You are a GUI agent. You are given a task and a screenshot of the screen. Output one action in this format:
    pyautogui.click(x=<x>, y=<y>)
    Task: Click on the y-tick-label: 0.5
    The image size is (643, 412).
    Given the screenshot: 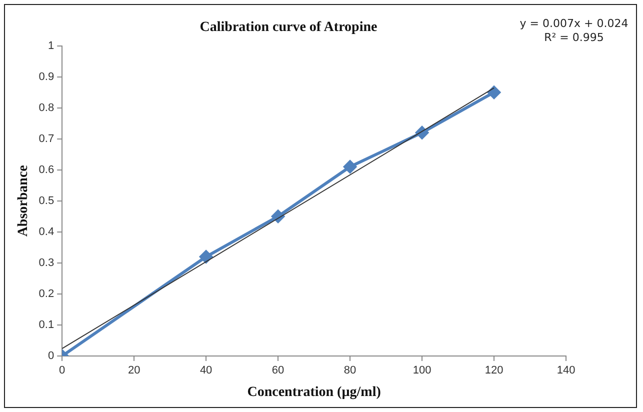 What is the action you would take?
    pyautogui.click(x=46, y=200)
    